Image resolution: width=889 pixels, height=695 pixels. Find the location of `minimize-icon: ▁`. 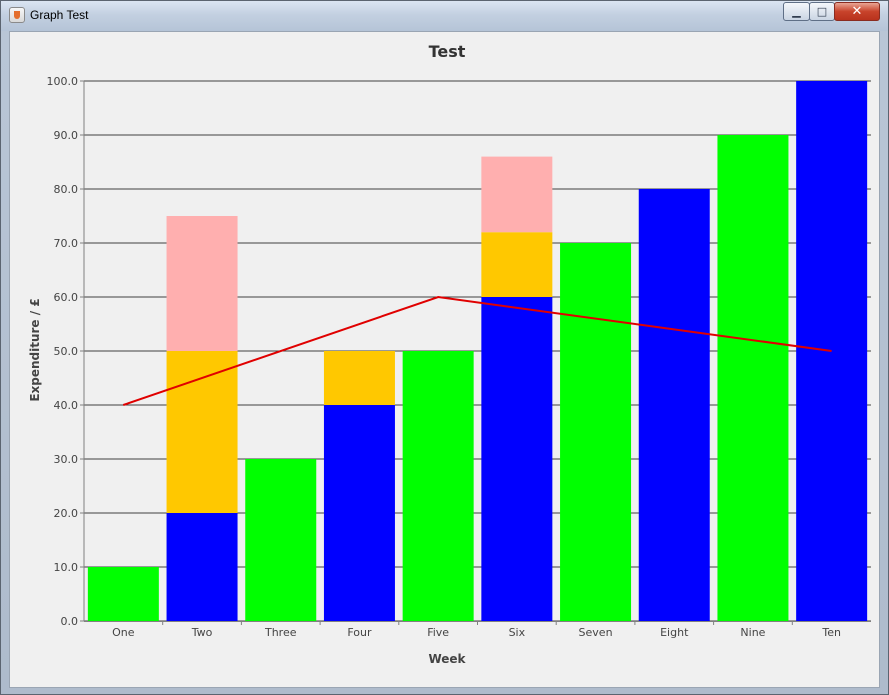

minimize-icon: ▁ is located at coordinates (796, 11).